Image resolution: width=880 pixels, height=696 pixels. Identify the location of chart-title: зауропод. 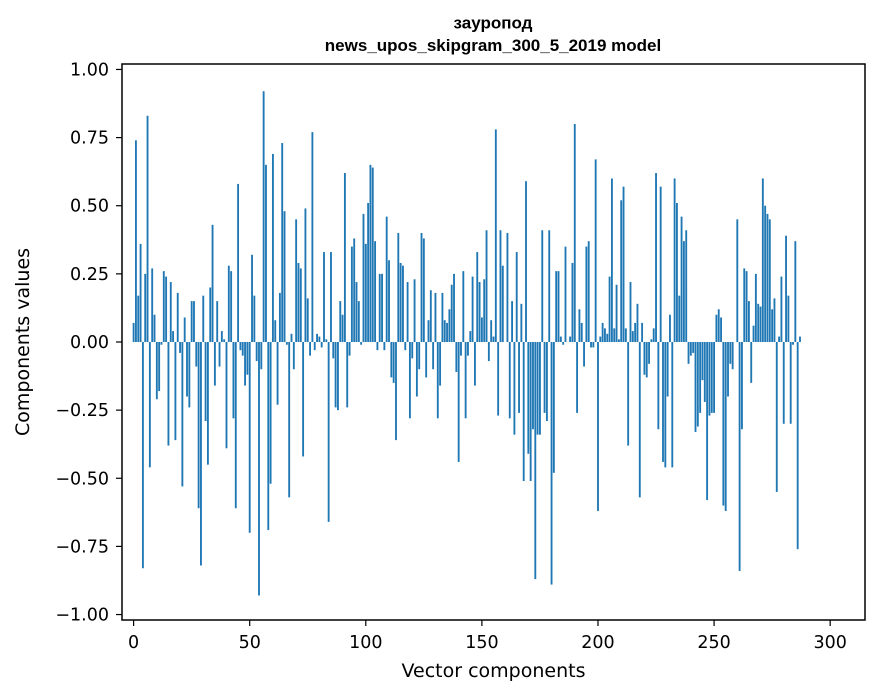
(493, 23).